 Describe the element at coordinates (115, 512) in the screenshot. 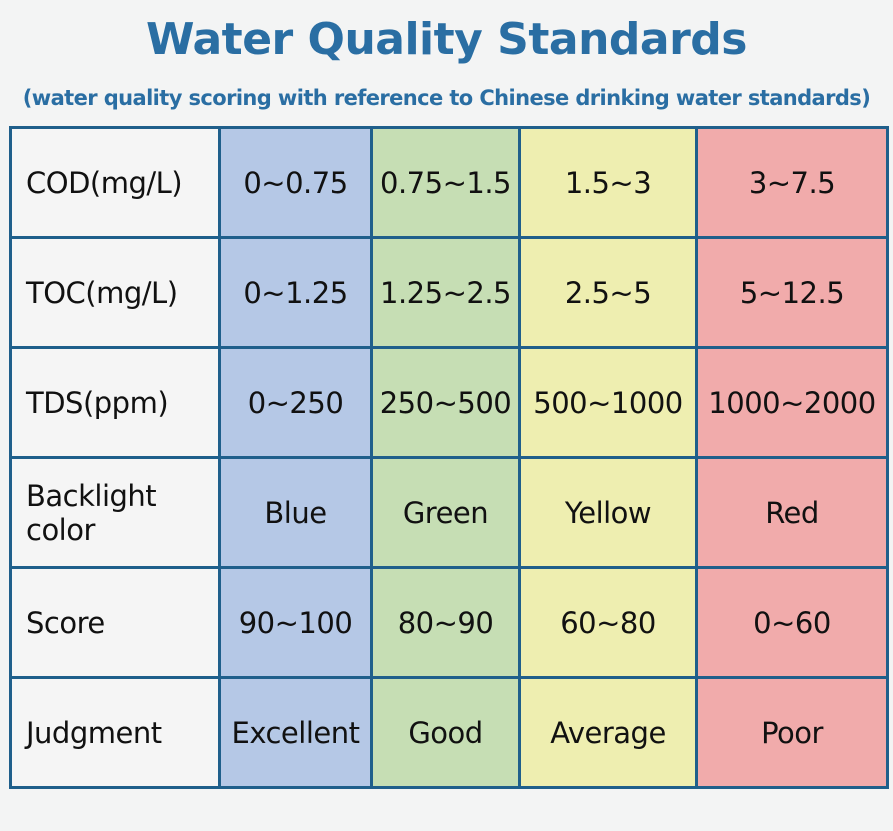

I see `row-label: Backlight color` at that location.